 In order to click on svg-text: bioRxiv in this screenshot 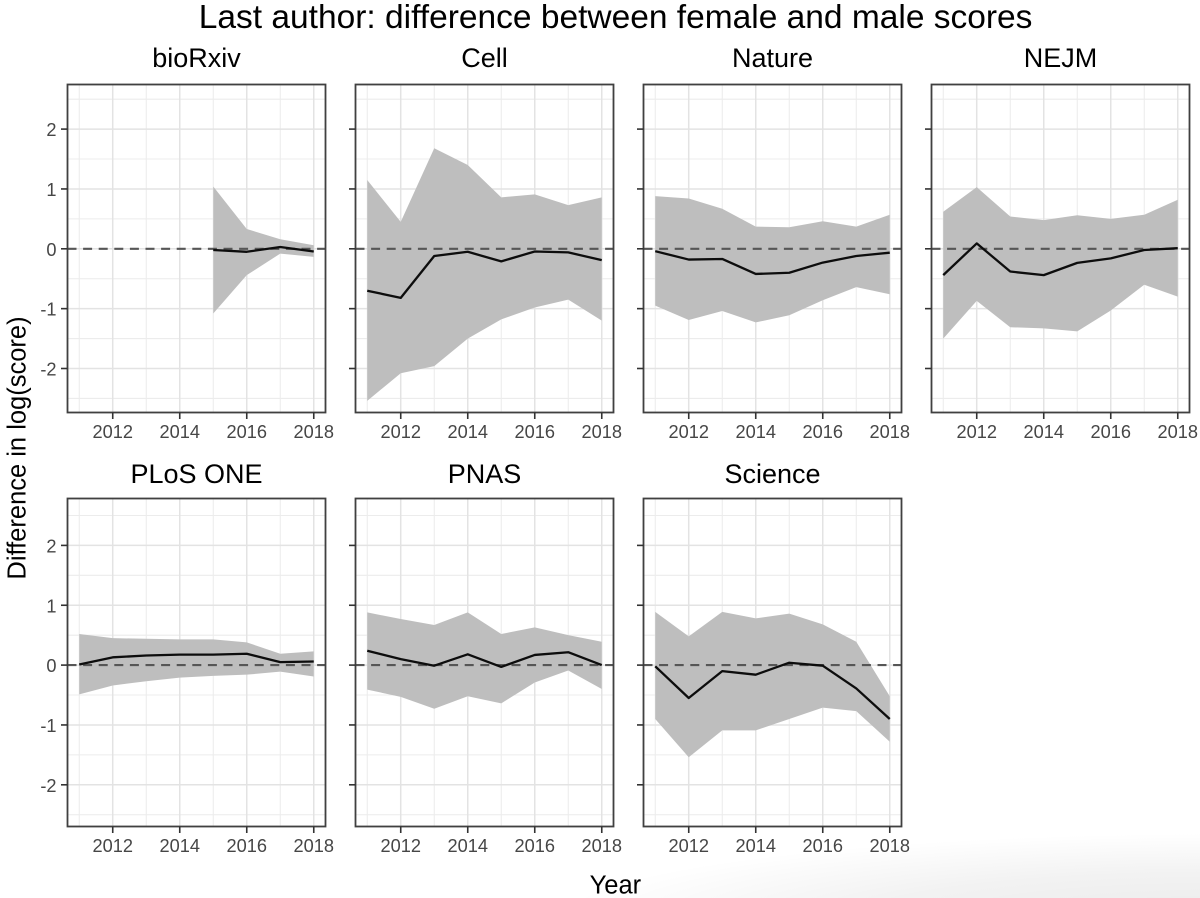, I will do `click(196, 58)`.